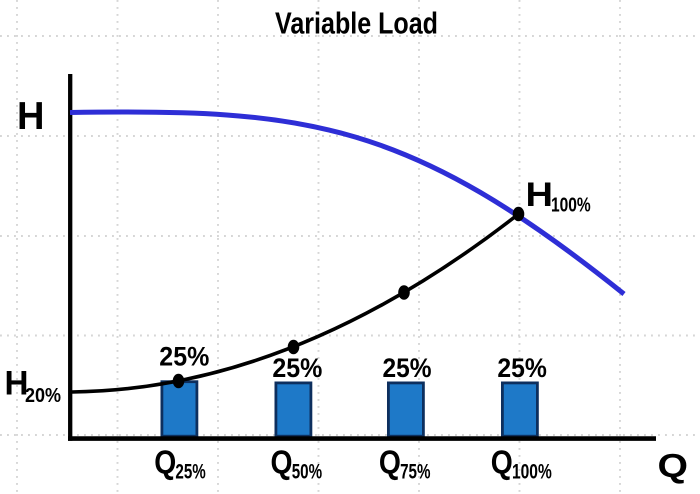 The width and height of the screenshot is (700, 494). I want to click on svg-text: 20%, so click(43, 396).